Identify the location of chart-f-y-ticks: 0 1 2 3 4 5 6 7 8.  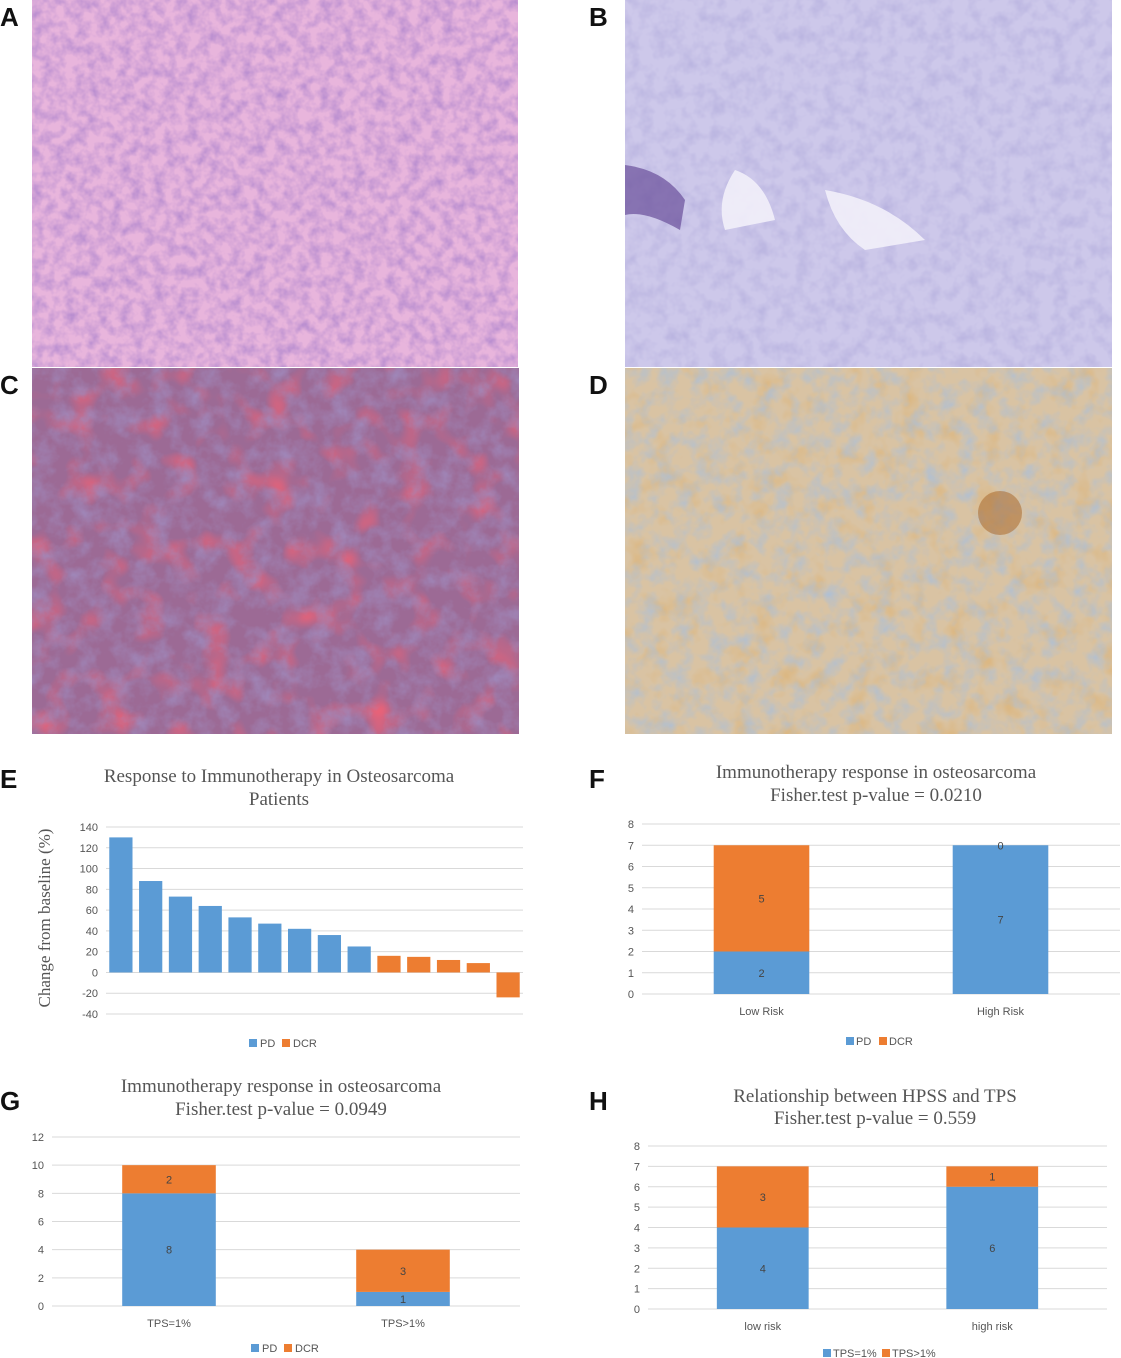
(631, 910).